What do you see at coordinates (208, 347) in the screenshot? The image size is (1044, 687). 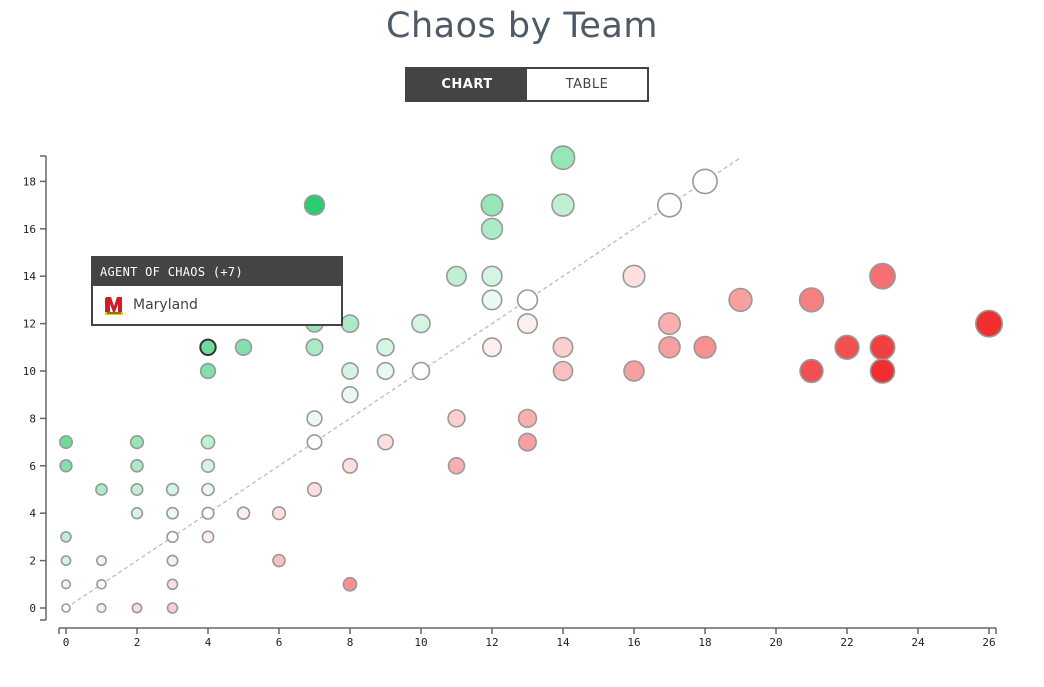 I see `highlighted-data-point` at bounding box center [208, 347].